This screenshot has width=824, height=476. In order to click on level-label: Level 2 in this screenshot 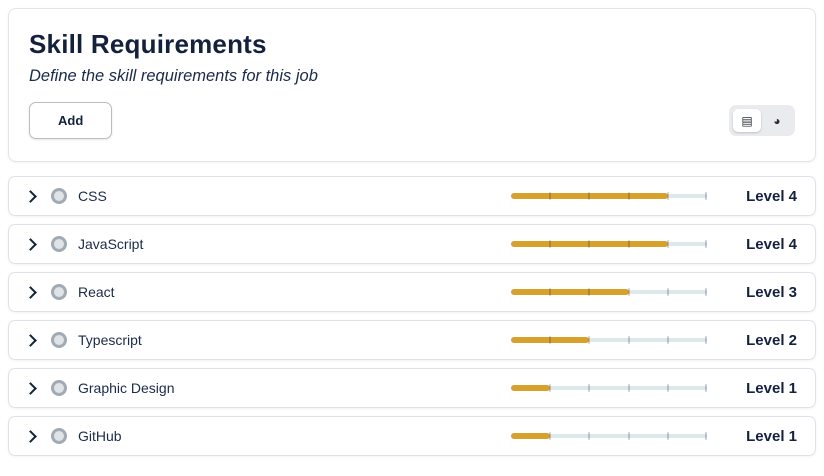, I will do `click(771, 340)`.